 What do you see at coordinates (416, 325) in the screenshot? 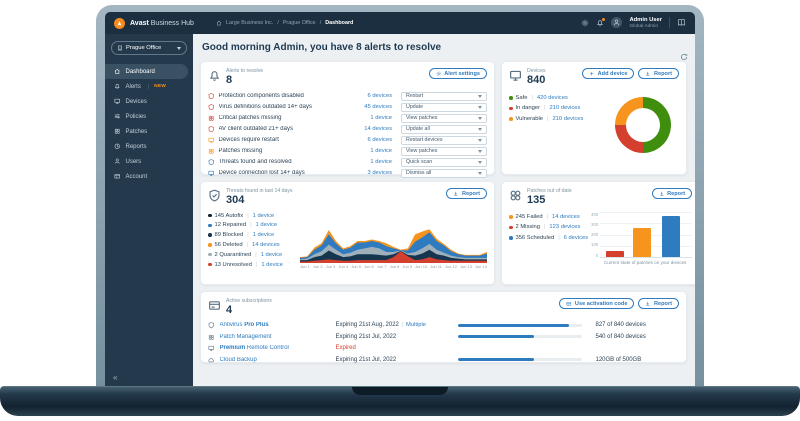
I see `multiple-link: Multiple` at bounding box center [416, 325].